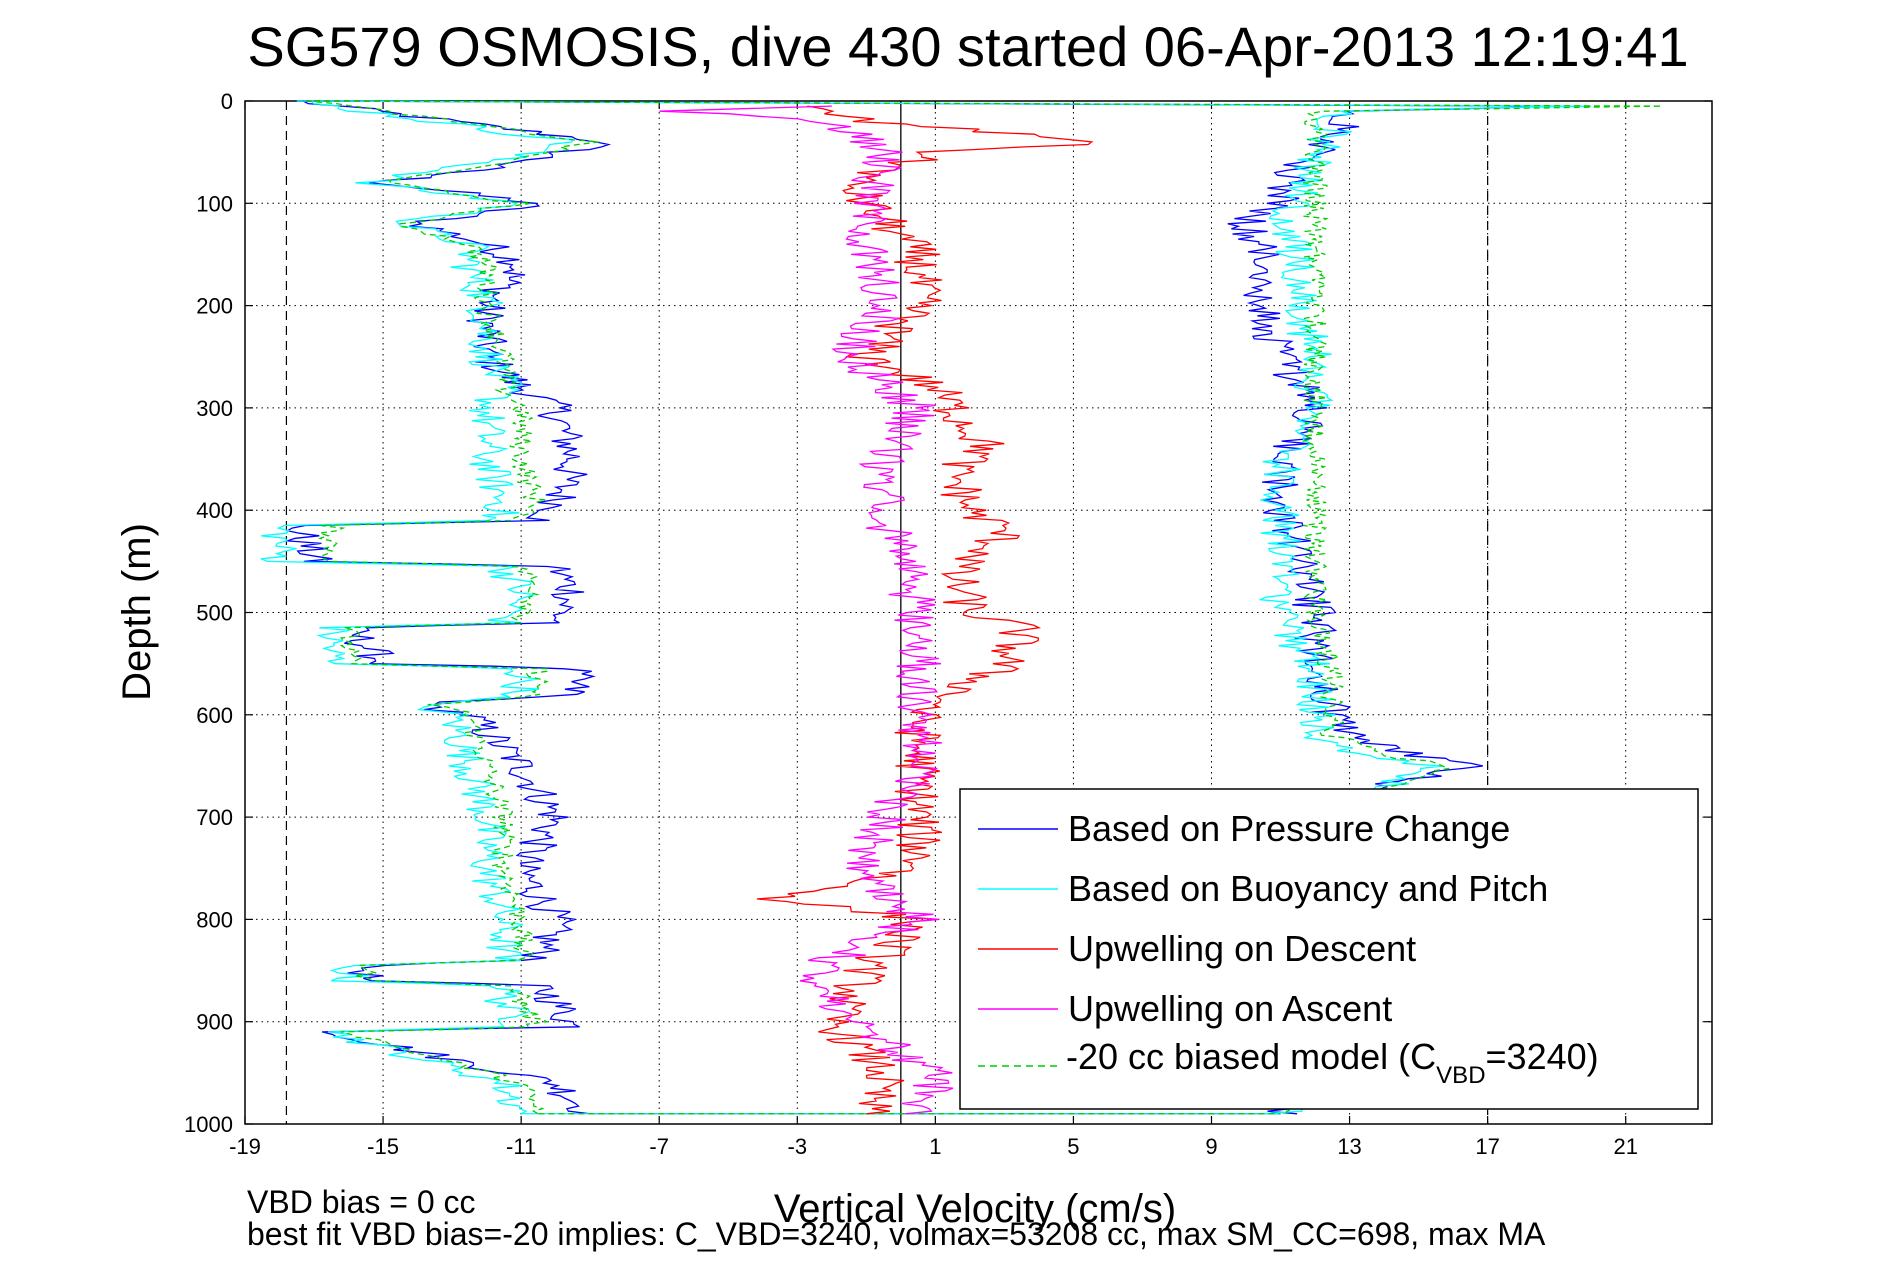 The width and height of the screenshot is (1891, 1262). I want to click on legend-box, so click(1329, 949).